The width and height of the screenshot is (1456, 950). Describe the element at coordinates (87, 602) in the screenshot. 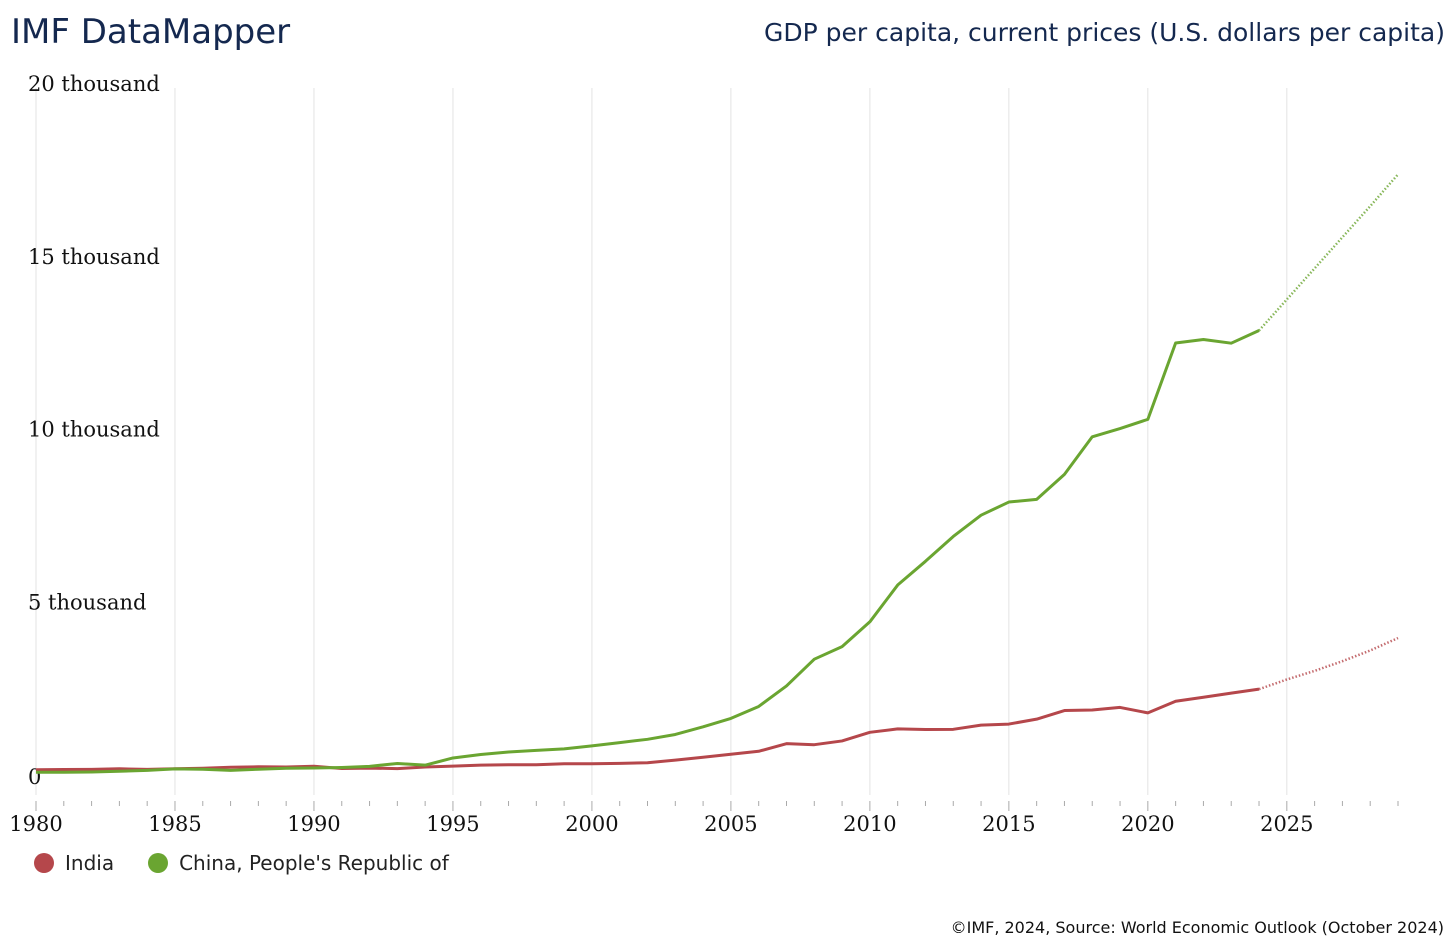

I see `y-tick-label: 5 thousand` at that location.